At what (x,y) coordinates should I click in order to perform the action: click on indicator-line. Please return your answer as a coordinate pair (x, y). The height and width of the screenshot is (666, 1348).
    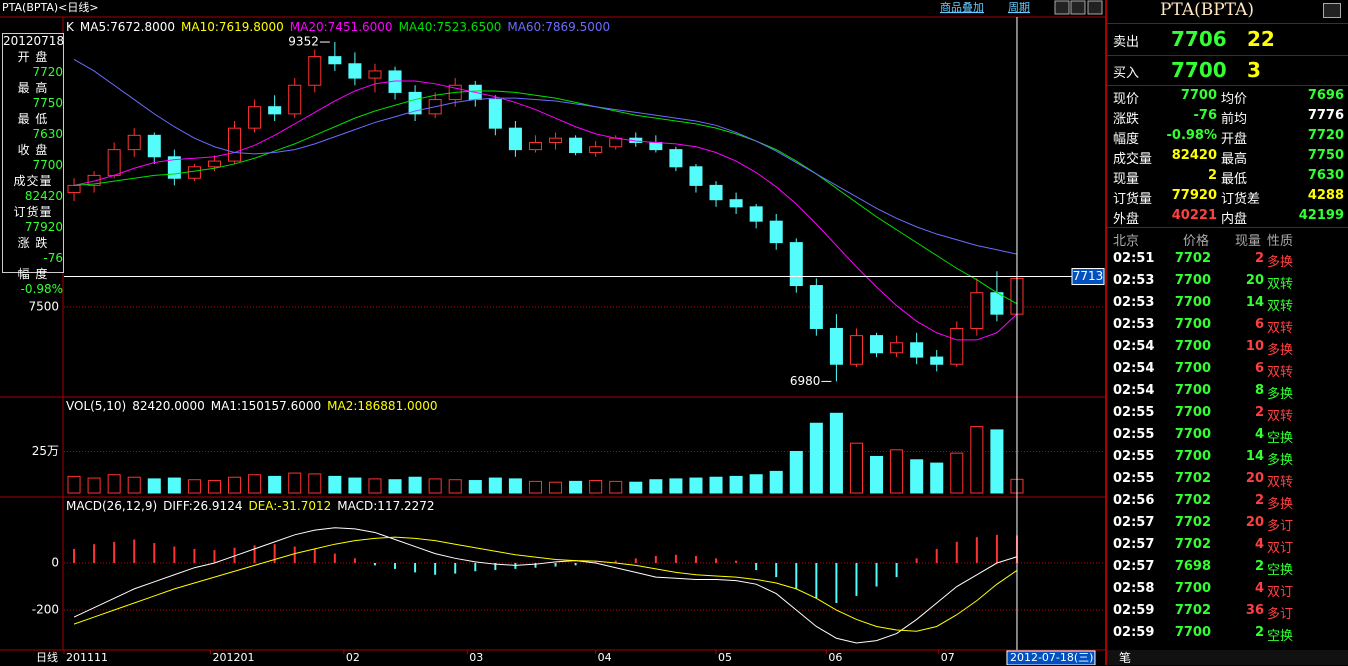
    Looking at the image, I should click on (545, 584).